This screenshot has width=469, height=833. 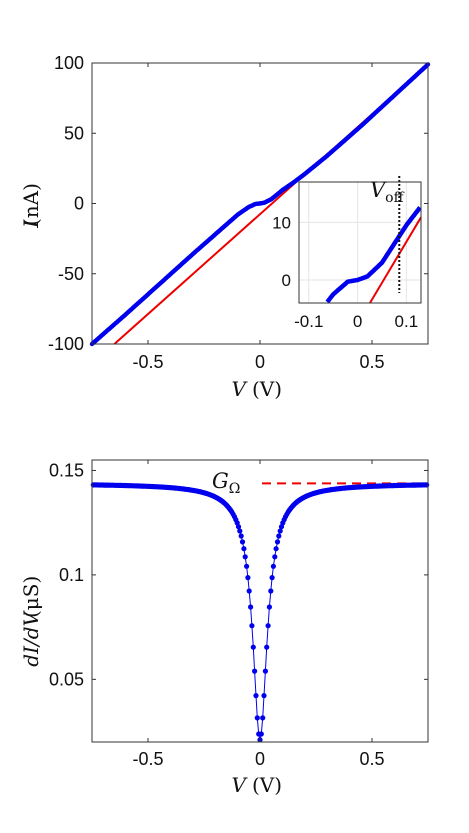 I want to click on inset-x-tick-label: -0.1, so click(x=308, y=321).